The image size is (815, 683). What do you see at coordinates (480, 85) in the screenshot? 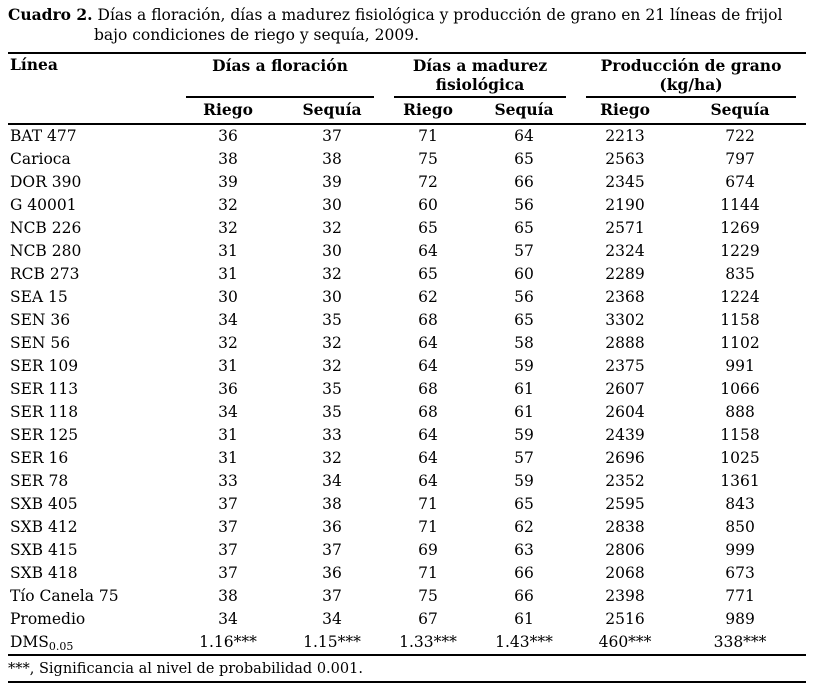
I see `group-label: fisiológica` at bounding box center [480, 85].